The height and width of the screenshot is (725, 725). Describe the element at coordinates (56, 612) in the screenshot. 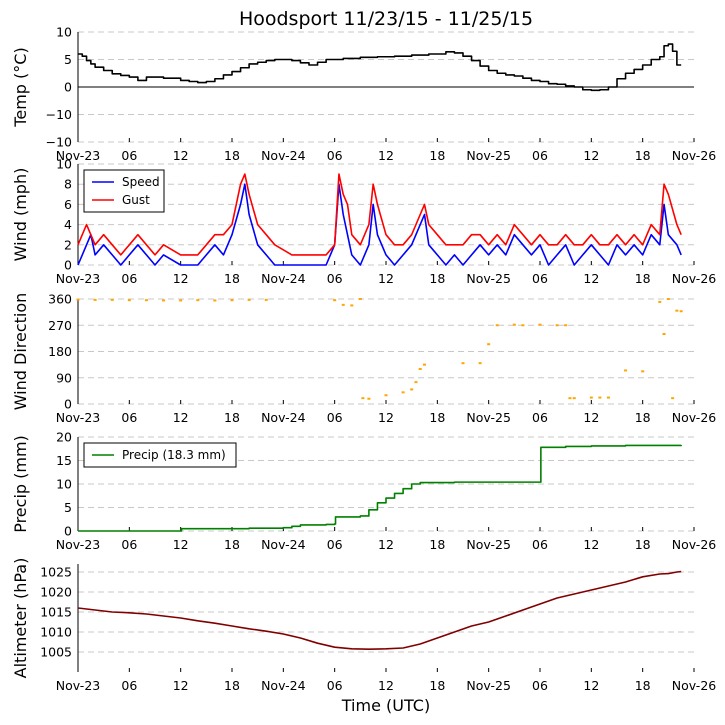

I see `y-tick-label: 1015` at that location.